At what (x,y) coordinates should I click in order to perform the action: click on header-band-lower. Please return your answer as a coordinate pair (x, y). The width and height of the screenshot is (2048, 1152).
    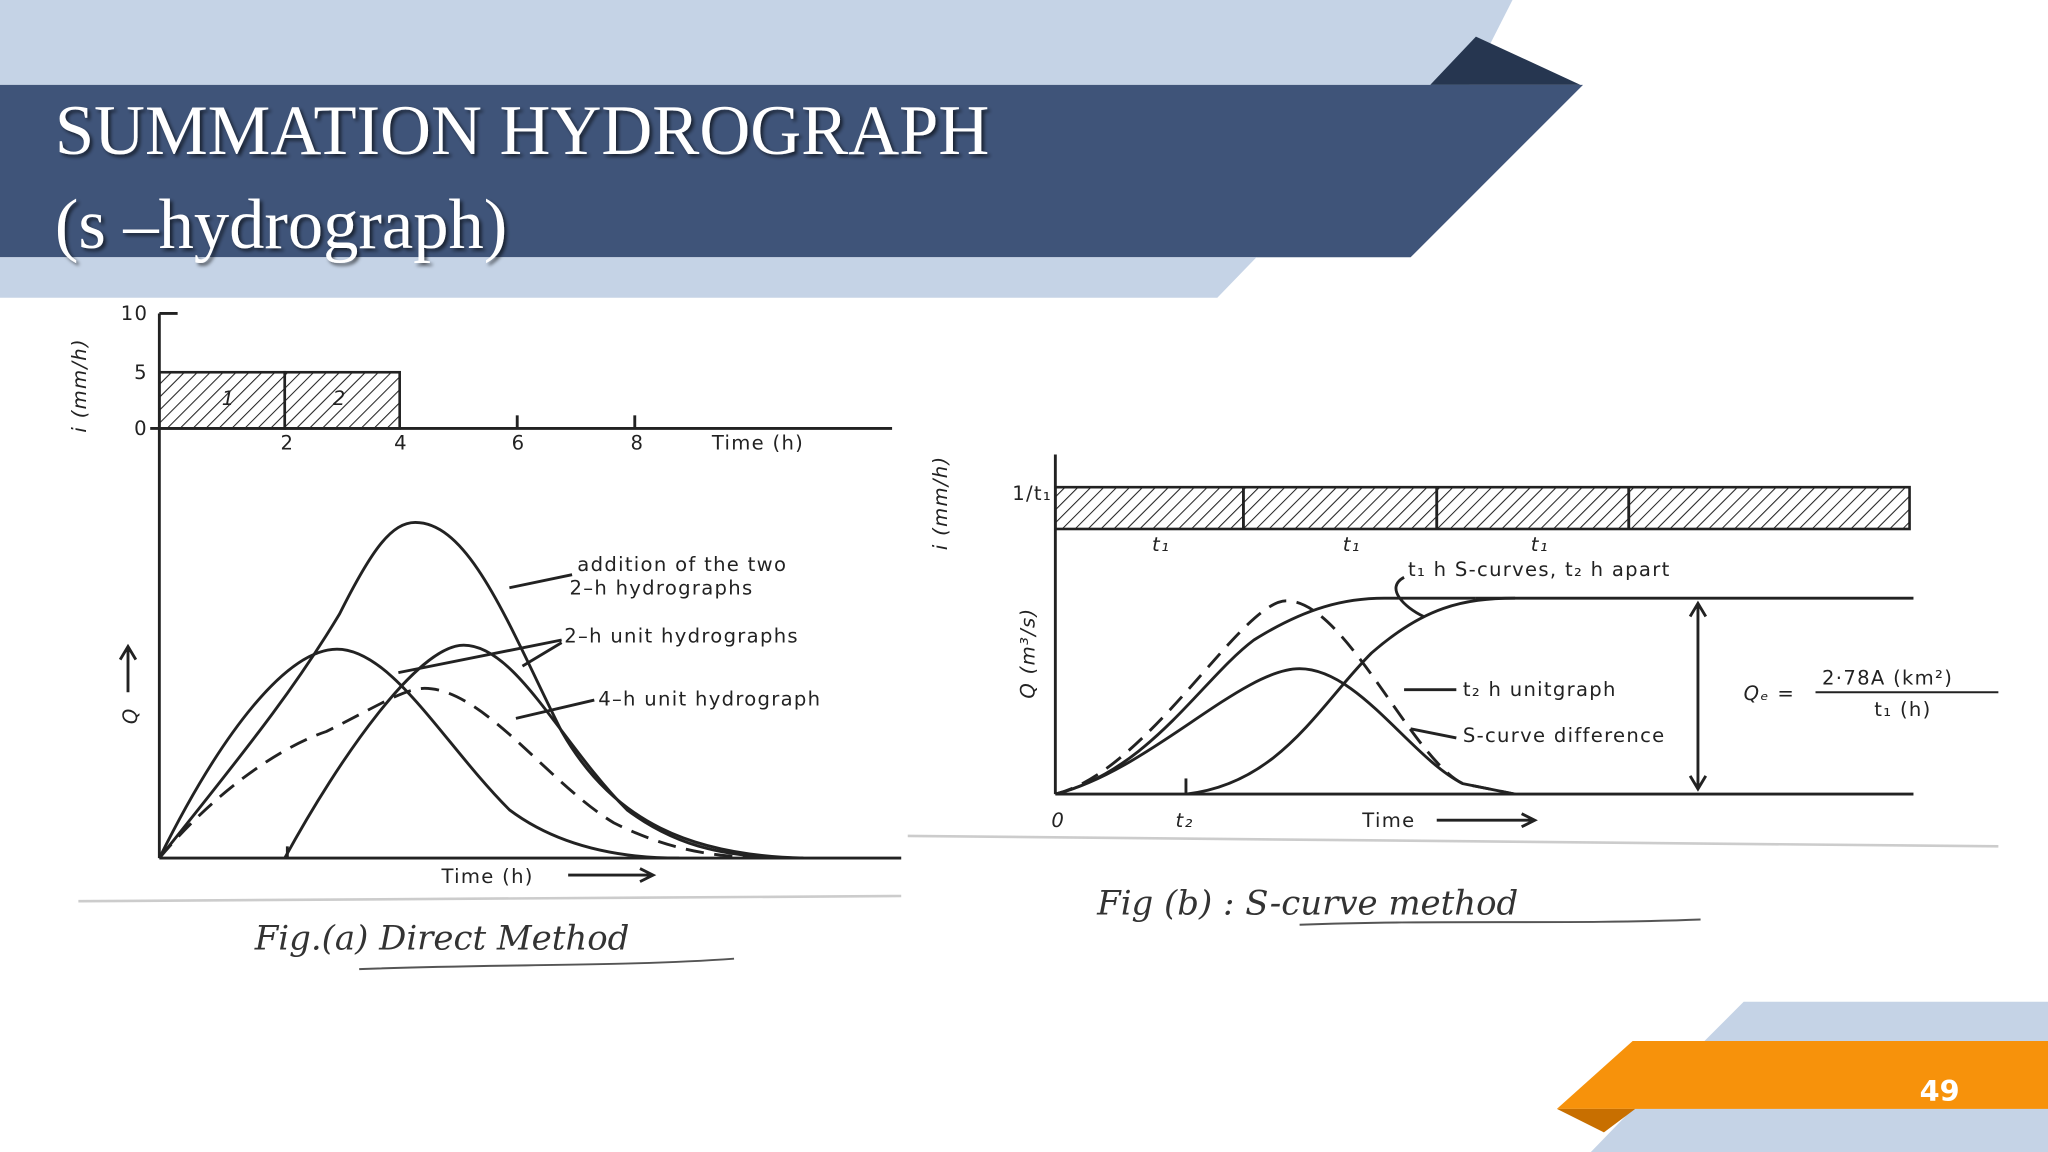
    Looking at the image, I should click on (628, 277).